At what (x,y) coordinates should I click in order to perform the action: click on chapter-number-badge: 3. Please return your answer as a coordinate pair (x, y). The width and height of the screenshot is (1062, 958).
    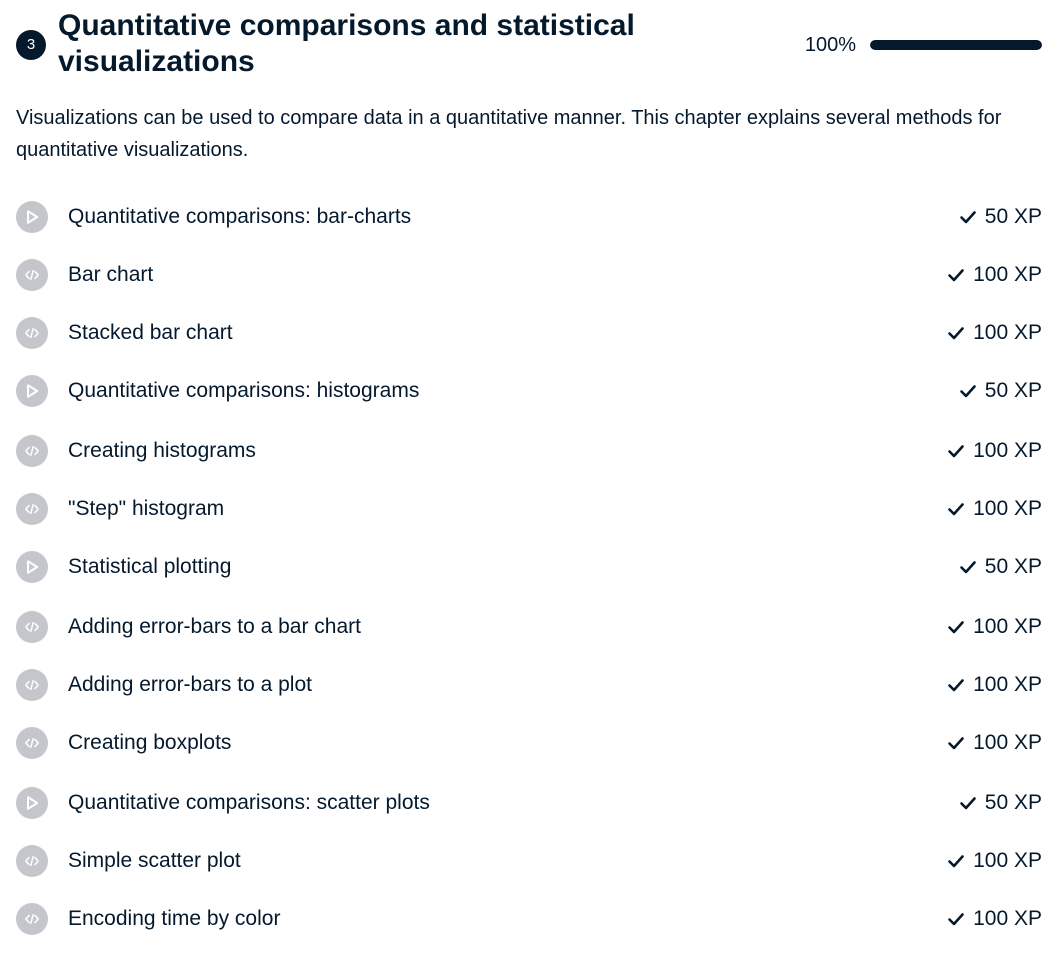
    Looking at the image, I should click on (31, 45).